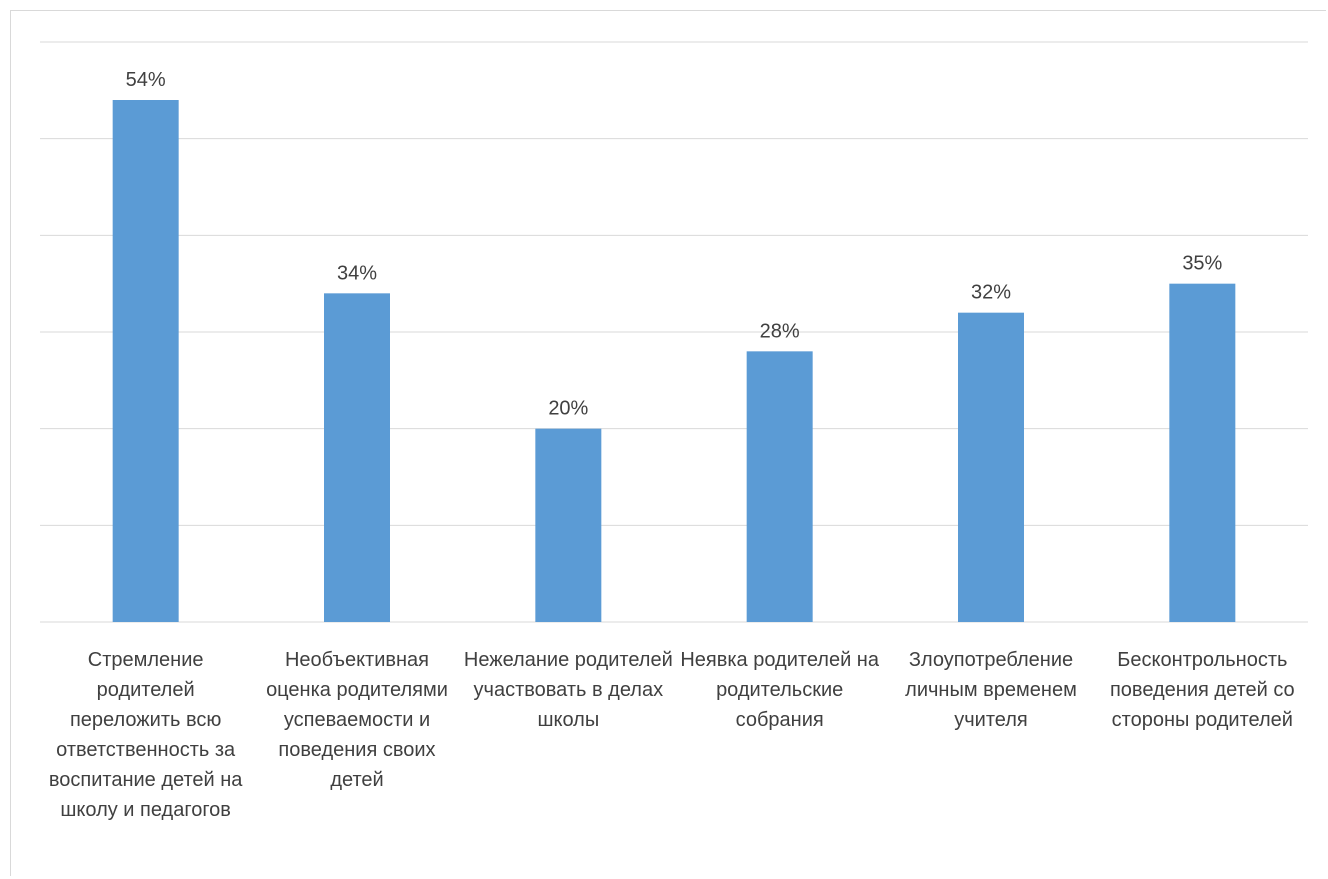 The image size is (1328, 879). I want to click on data-label: 28%, so click(780, 331).